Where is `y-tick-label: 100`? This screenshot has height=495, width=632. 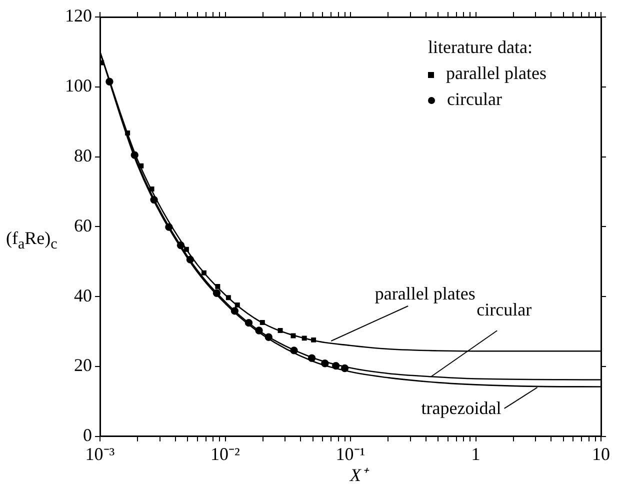
y-tick-label: 100 is located at coordinates (78, 86).